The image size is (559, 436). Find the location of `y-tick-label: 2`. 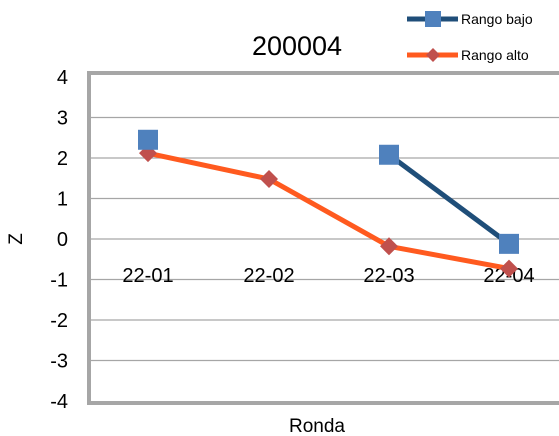

y-tick-label: 2 is located at coordinates (62, 159).